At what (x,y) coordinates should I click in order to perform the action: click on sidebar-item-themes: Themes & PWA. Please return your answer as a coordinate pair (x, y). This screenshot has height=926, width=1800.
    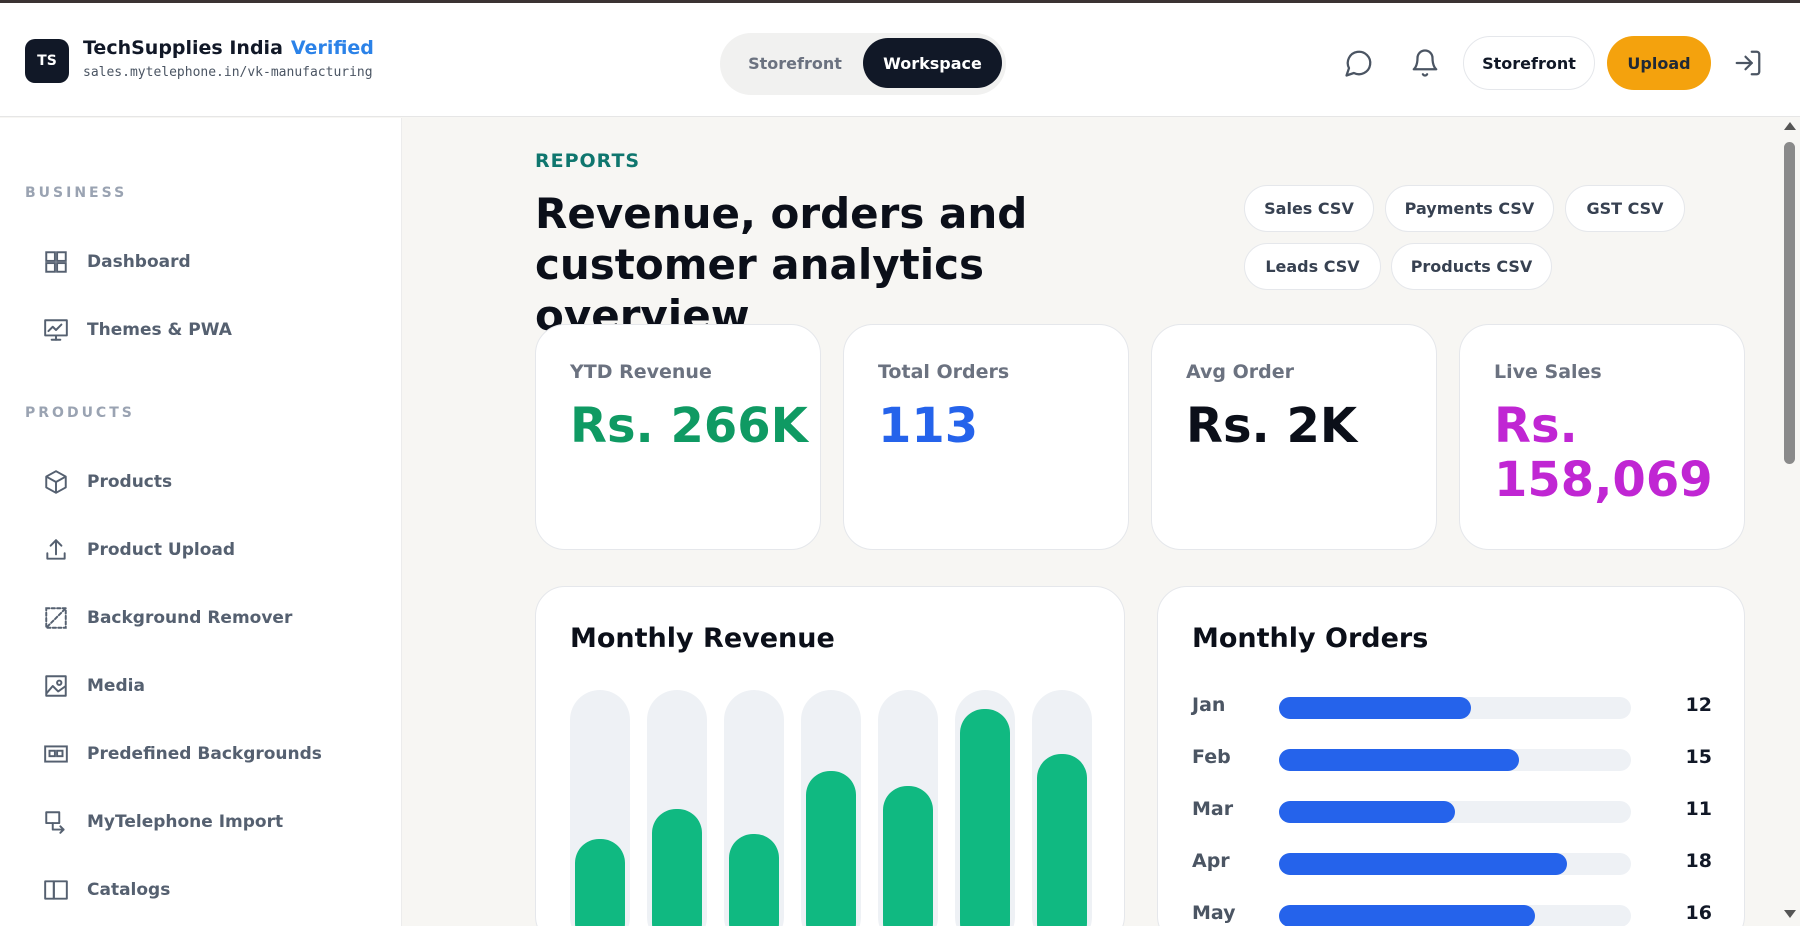
    Looking at the image, I should click on (205, 330).